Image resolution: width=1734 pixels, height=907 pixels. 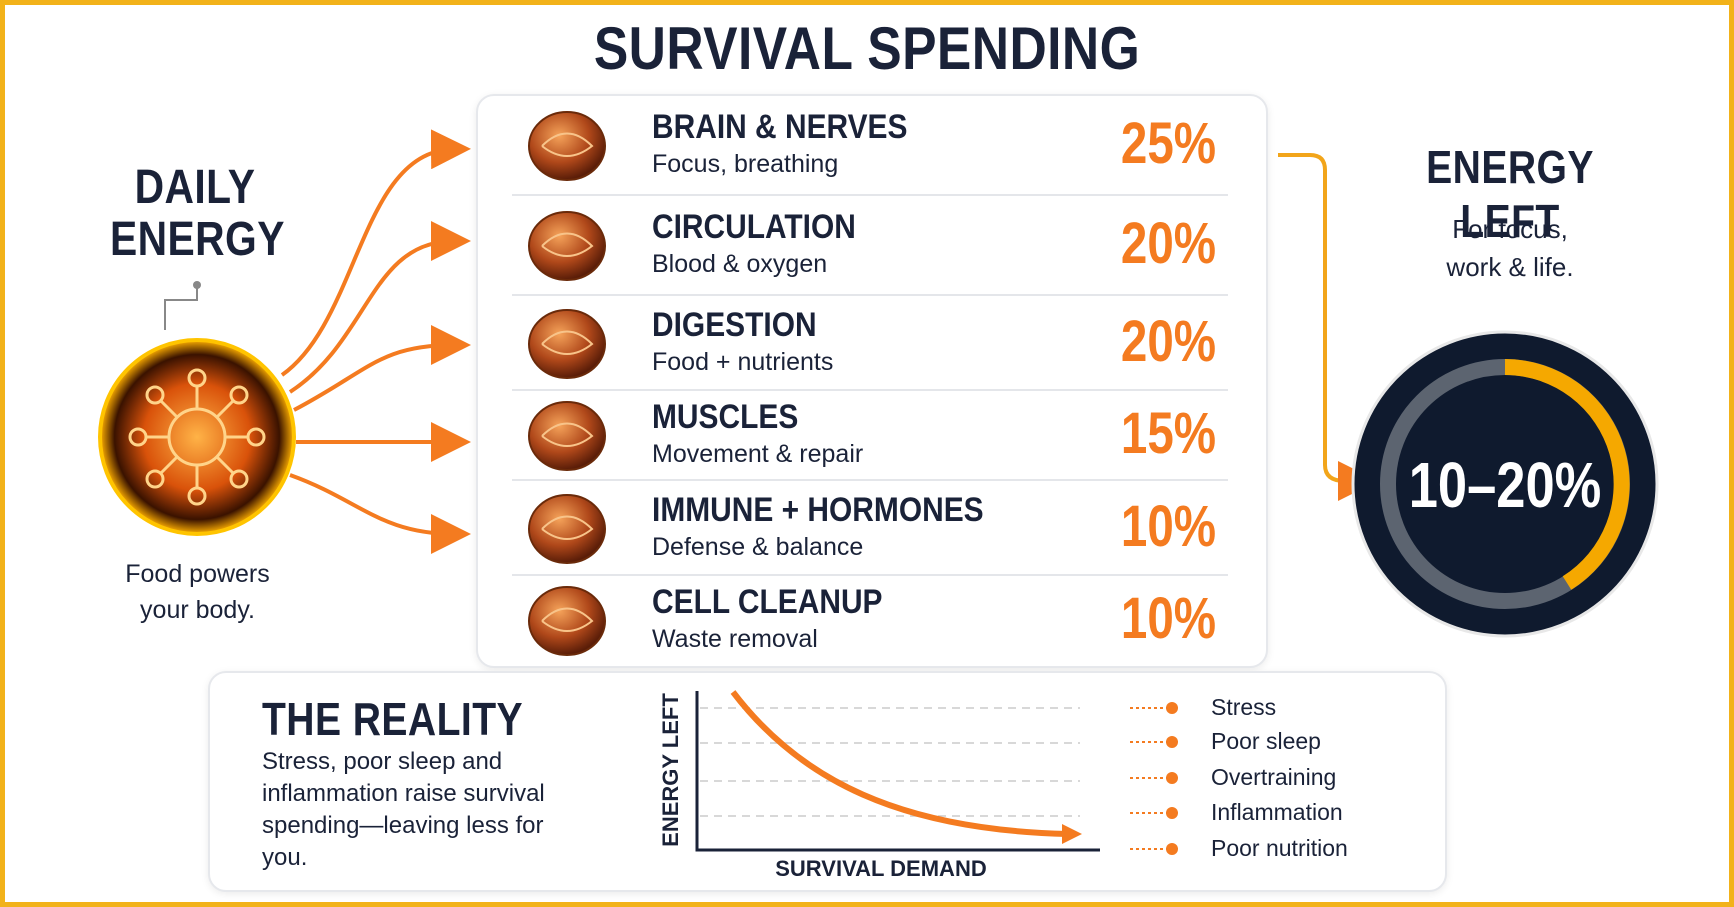 I want to click on output-value: 10–20%, so click(x=1505, y=485).